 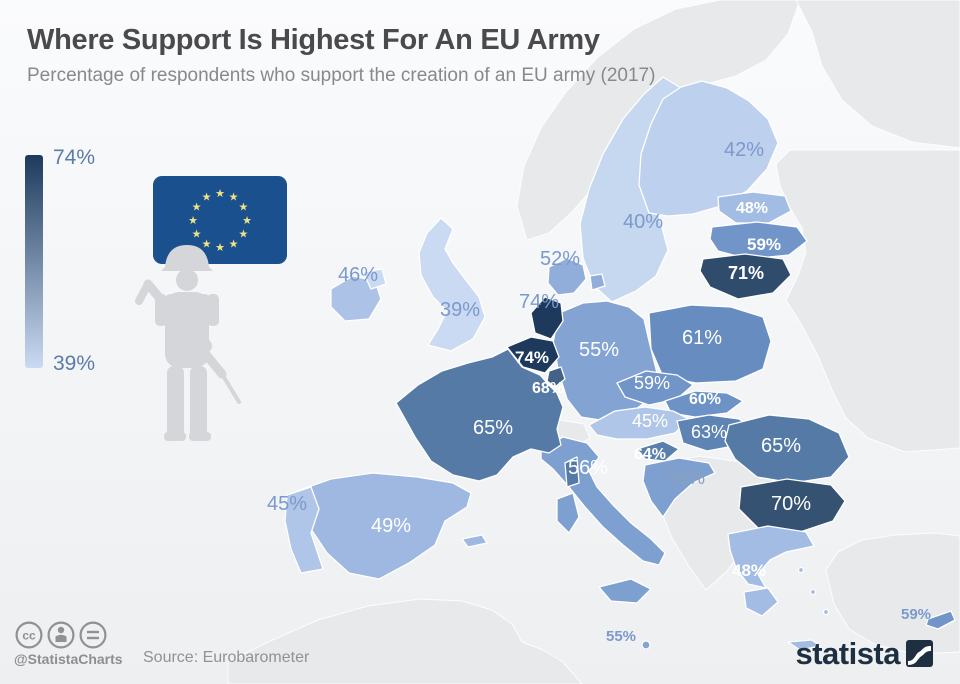 What do you see at coordinates (452, 284) in the screenshot?
I see `country-uk-great-britain` at bounding box center [452, 284].